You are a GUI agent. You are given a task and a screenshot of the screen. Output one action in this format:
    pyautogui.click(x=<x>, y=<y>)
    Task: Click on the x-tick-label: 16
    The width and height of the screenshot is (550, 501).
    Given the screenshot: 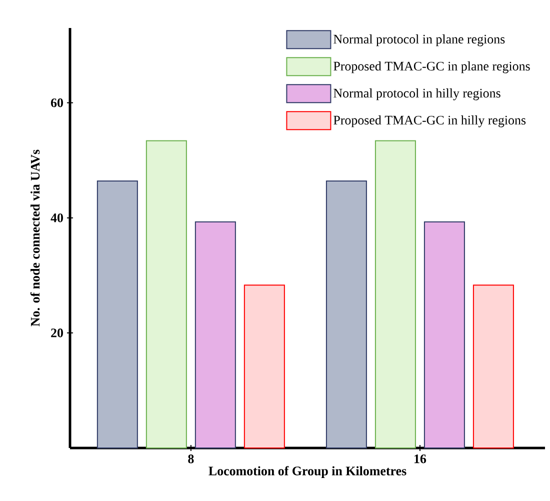 What is the action you would take?
    pyautogui.click(x=420, y=459)
    